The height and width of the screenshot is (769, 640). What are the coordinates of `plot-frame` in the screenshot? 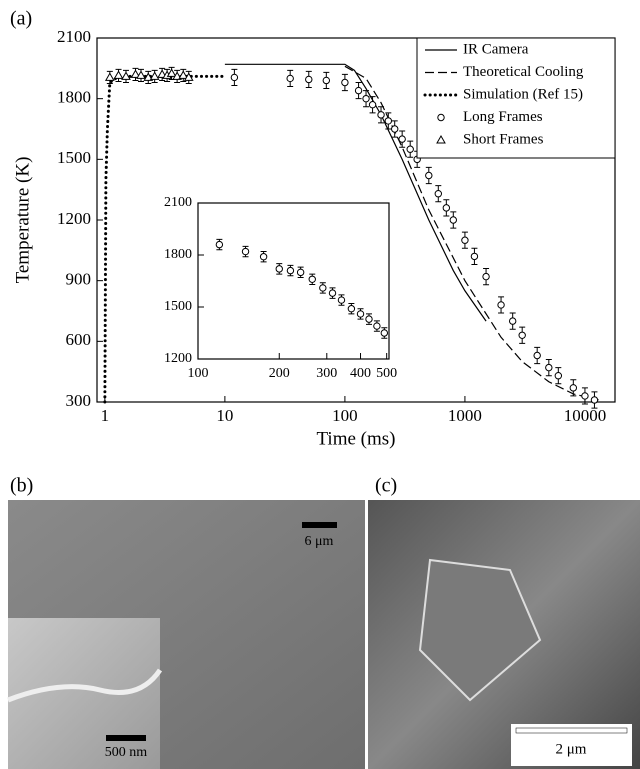 It's located at (293, 281).